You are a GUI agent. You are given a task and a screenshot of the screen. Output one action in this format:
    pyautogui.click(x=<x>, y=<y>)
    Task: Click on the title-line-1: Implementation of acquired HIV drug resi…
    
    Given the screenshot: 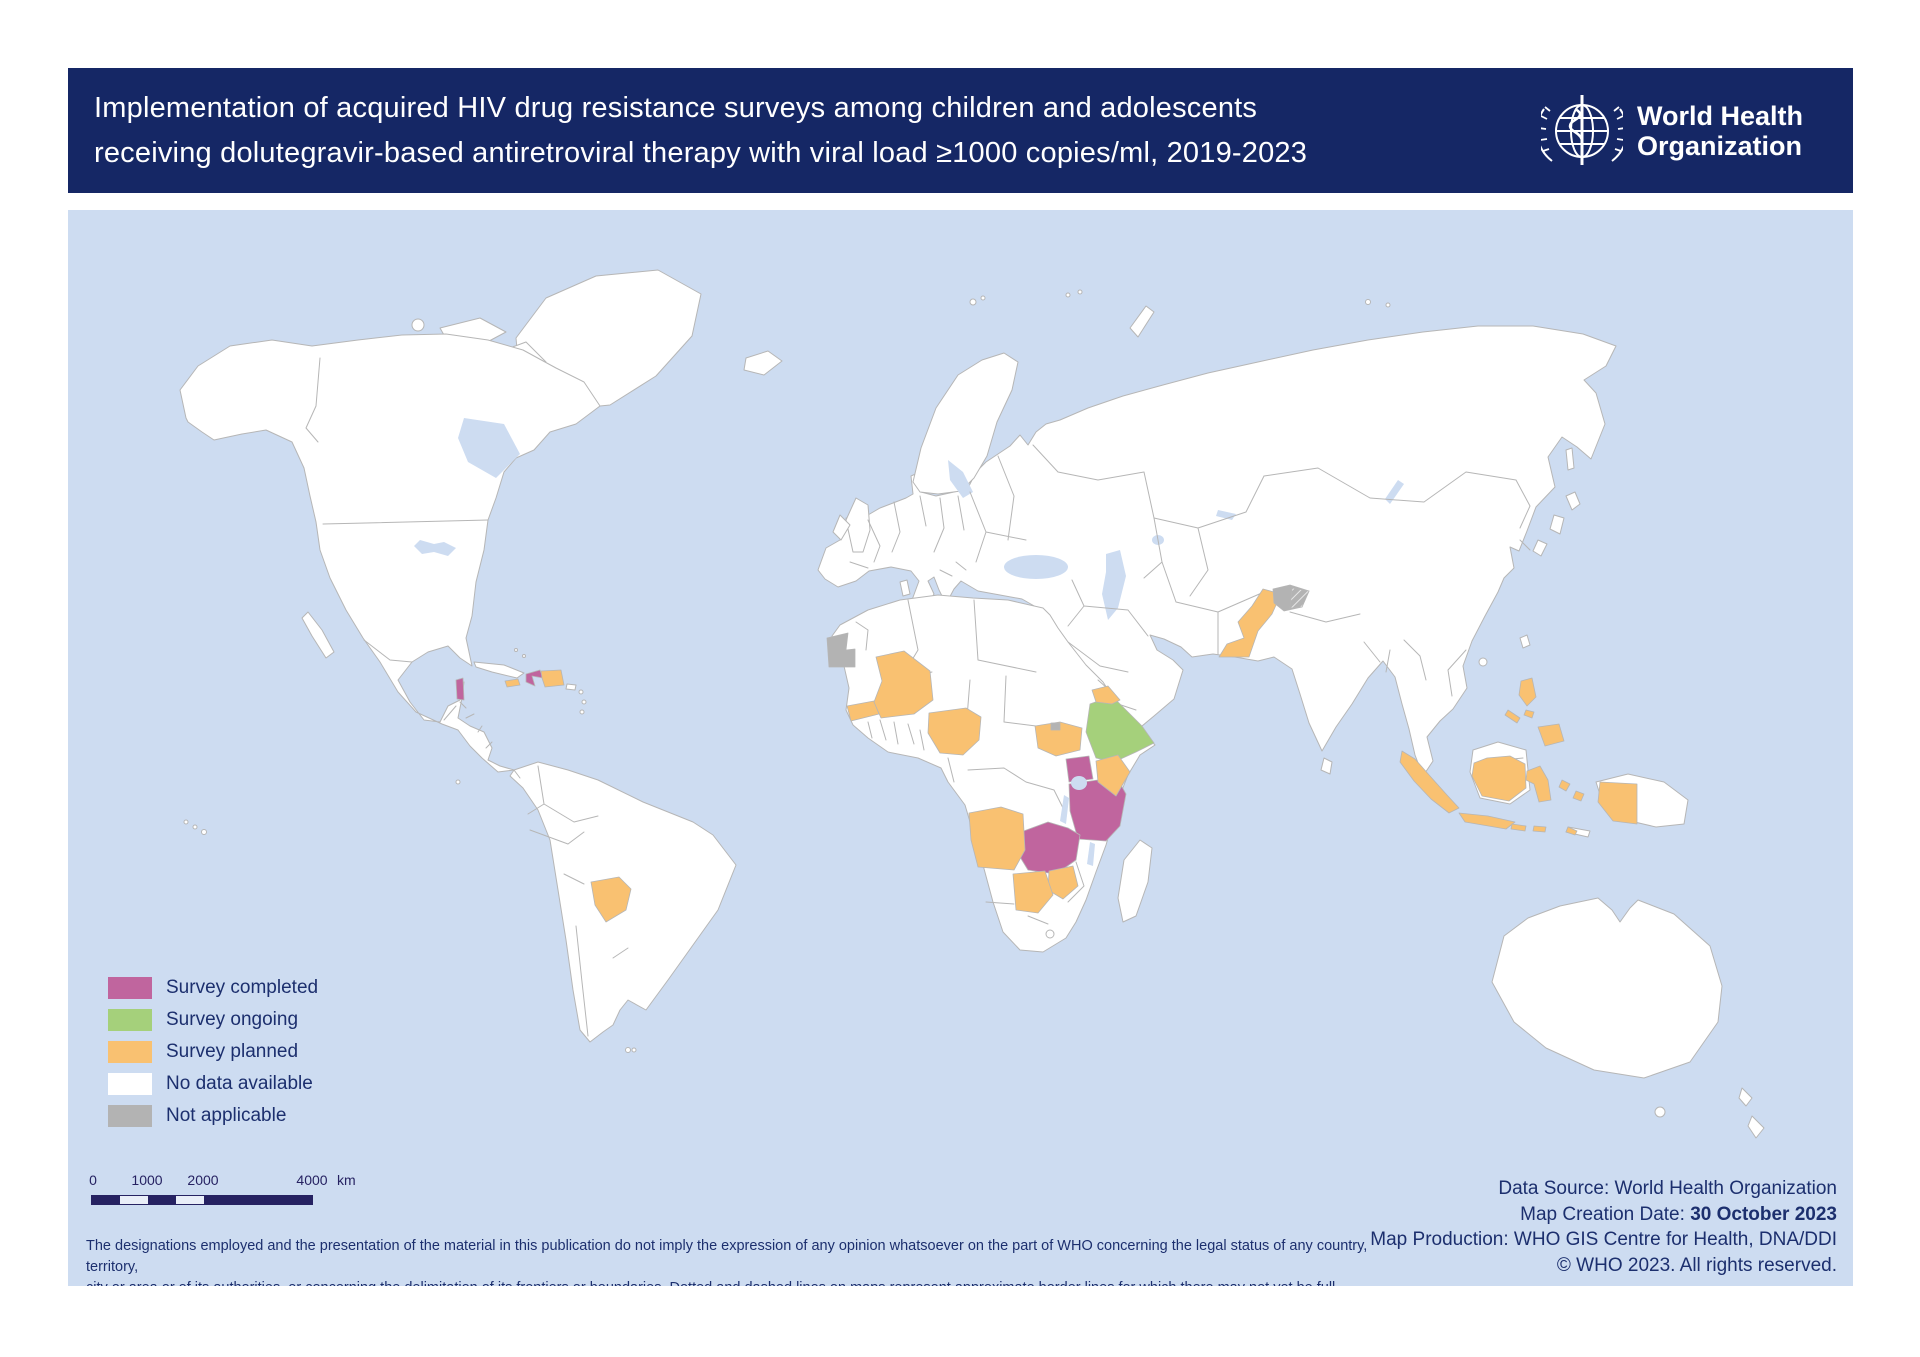 What is the action you would take?
    pyautogui.click(x=676, y=107)
    